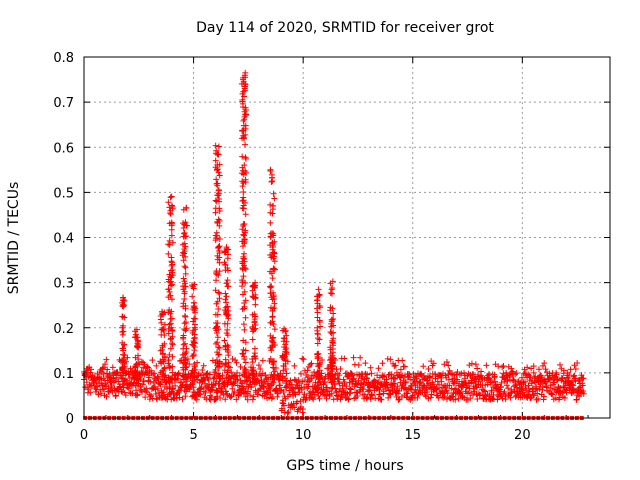  Describe the element at coordinates (303, 435) in the screenshot. I see `x-tick-label: 10` at that location.